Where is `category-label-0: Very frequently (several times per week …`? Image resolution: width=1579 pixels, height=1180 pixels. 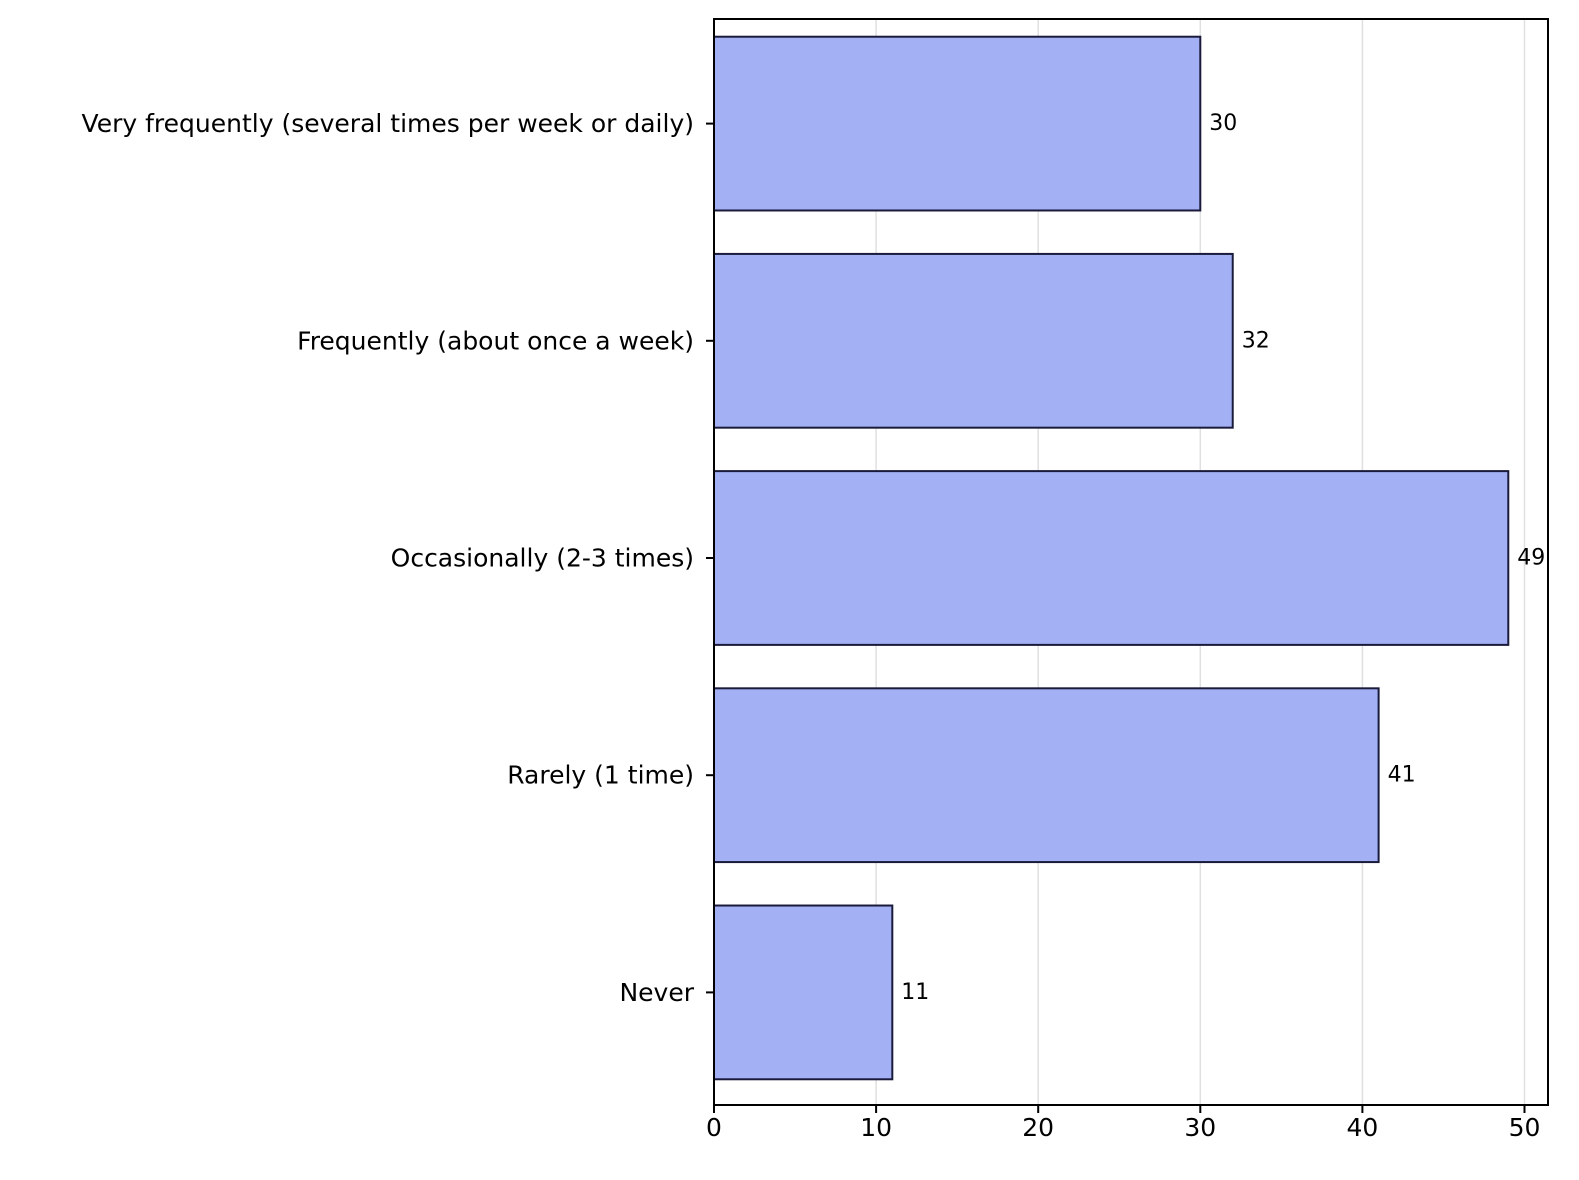
category-label-0: Very frequently (several times per week … is located at coordinates (388, 123).